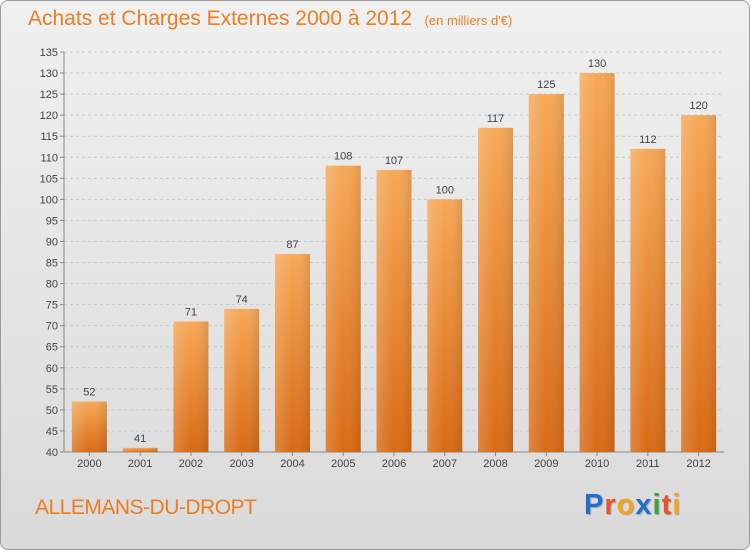 The image size is (750, 550). I want to click on logo-letter: P, so click(594, 505).